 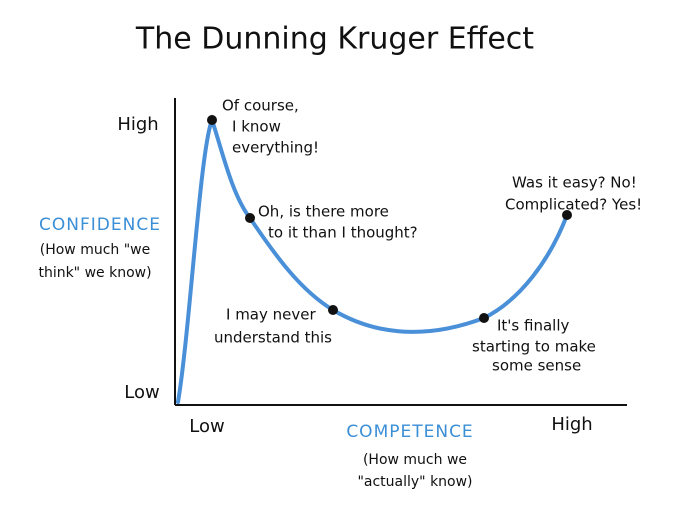 What do you see at coordinates (141, 392) in the screenshot?
I see `y-low: Low` at bounding box center [141, 392].